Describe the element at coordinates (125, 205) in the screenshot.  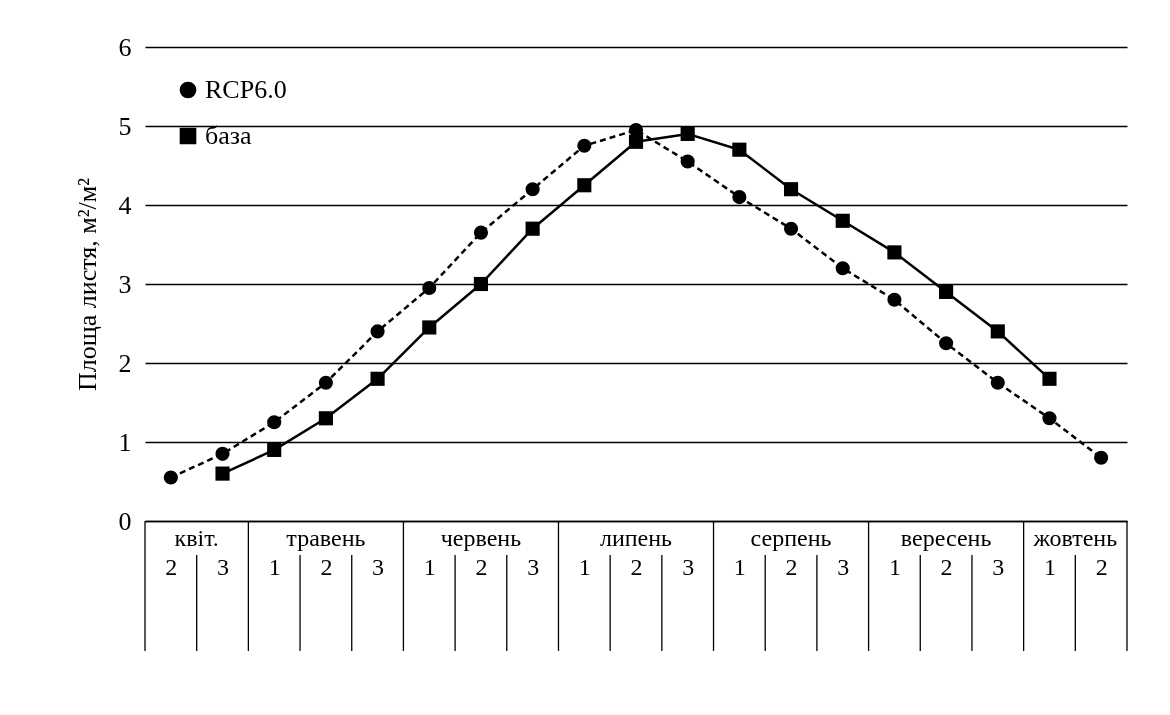
I see `y-tick-label: 4` at that location.